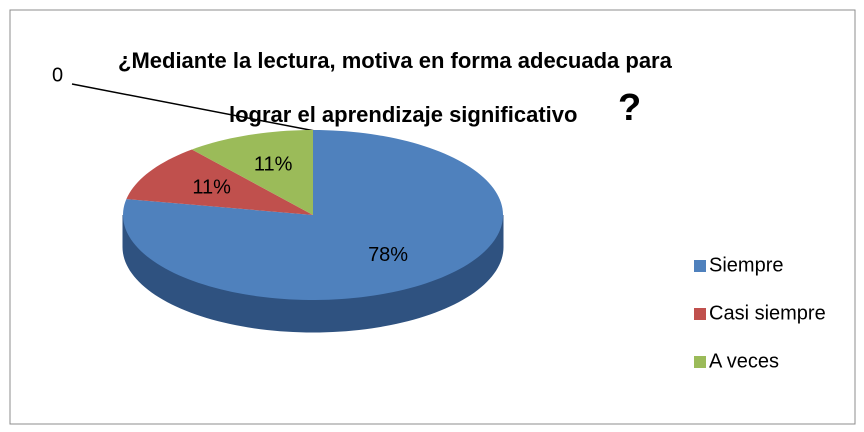 Image resolution: width=864 pixels, height=432 pixels. Describe the element at coordinates (767, 313) in the screenshot. I see `legend-label: Casi siempre` at that location.